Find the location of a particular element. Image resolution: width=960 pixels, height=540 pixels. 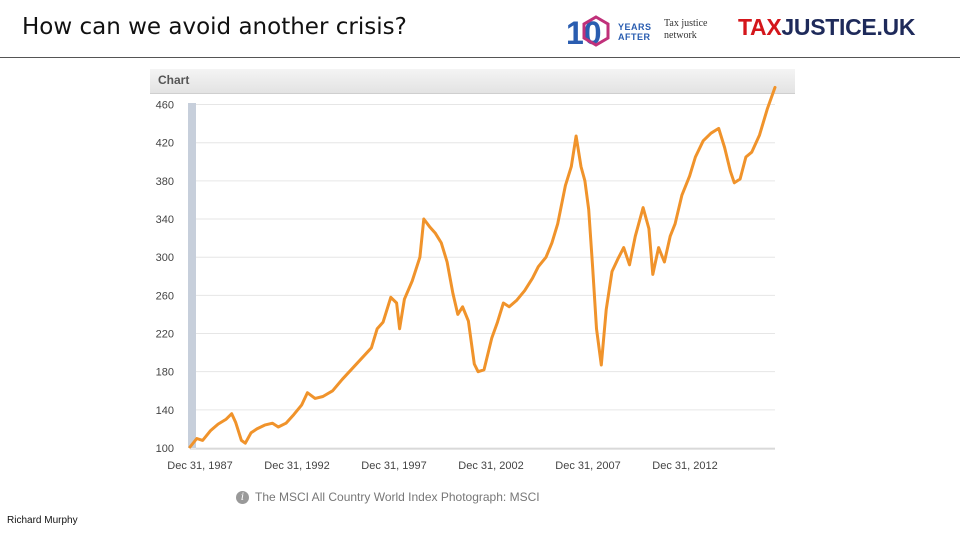

y-tick-label: 100 is located at coordinates (165, 449).